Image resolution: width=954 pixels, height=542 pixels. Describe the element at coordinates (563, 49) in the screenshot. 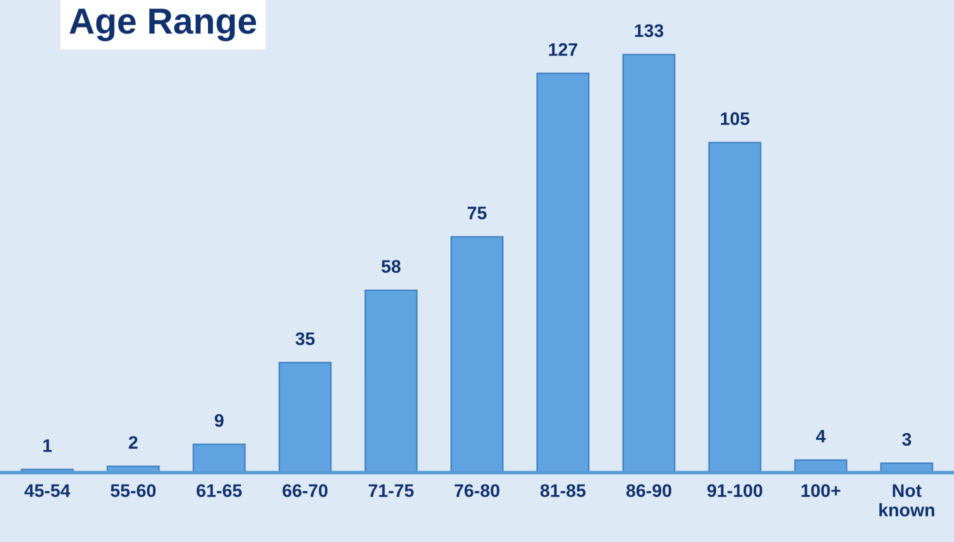

I see `data-label: 127` at that location.